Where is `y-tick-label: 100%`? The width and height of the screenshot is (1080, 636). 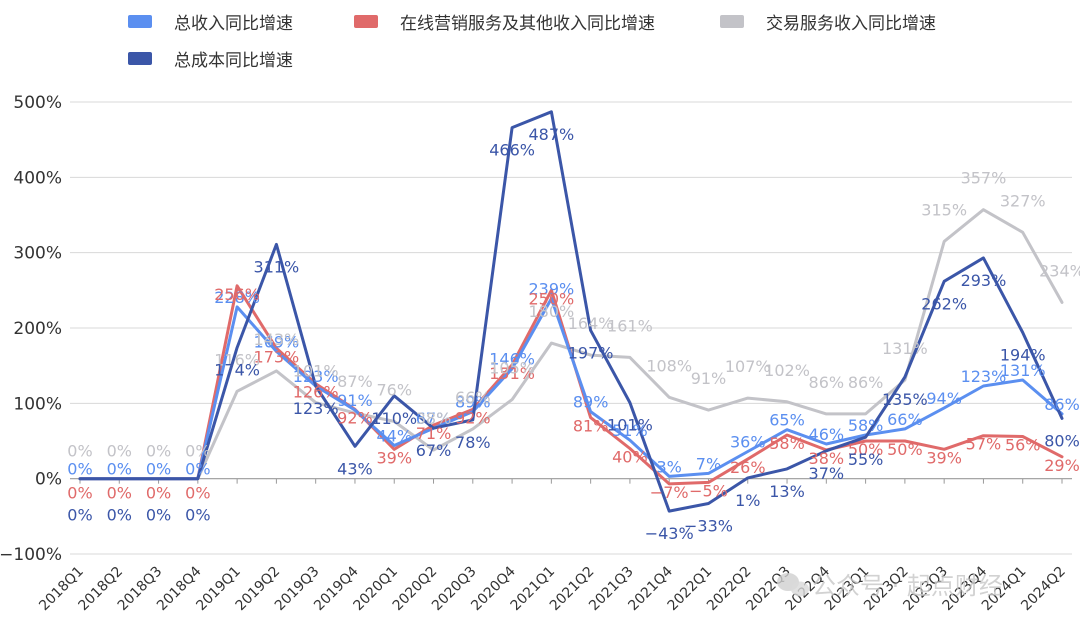
y-tick-label: 100% is located at coordinates (37, 404).